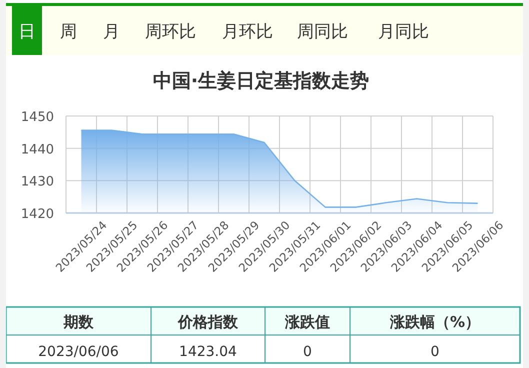 The width and height of the screenshot is (529, 368). I want to click on y-tick-label: 1430, so click(37, 182).